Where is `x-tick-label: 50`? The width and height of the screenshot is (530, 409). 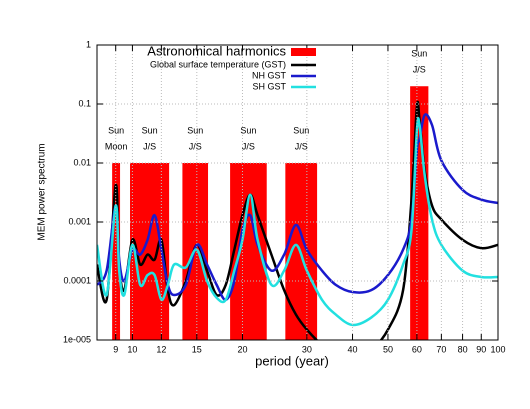 x-tick-label: 50 is located at coordinates (388, 349).